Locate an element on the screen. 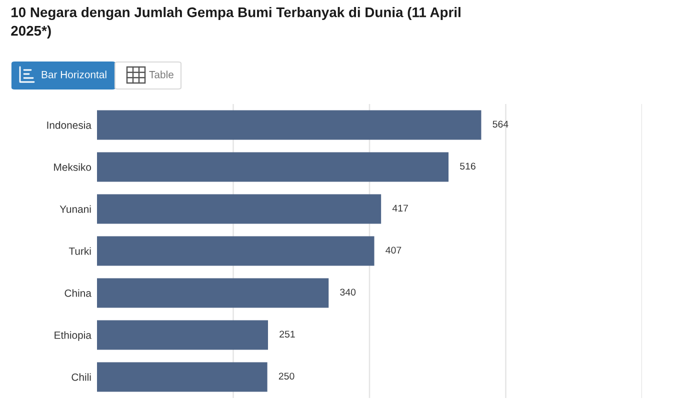 Image resolution: width=681 pixels, height=400 pixels. chart-title: 10 Negara dengan Jumlah Gempa Bumi Terbanyak di Dunia (11 April 2025*) is located at coordinates (235, 22).